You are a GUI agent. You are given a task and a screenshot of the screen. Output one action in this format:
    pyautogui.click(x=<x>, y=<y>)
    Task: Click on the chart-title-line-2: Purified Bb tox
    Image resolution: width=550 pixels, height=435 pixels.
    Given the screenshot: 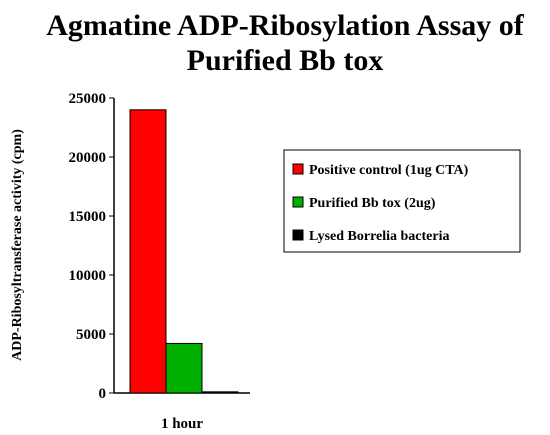 What is the action you would take?
    pyautogui.click(x=285, y=60)
    